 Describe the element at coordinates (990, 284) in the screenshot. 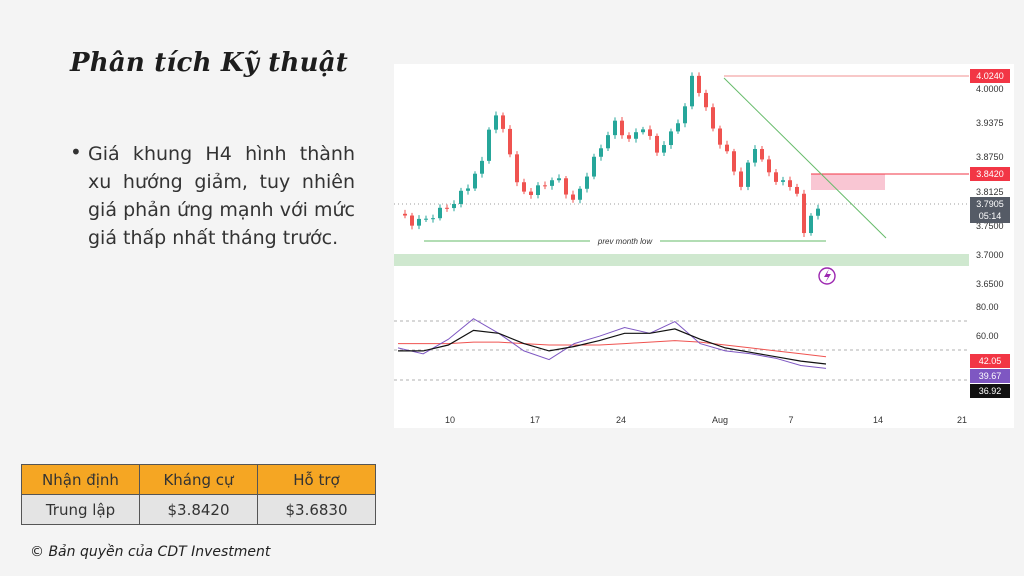

I see `price-tick: 3.6500` at that location.